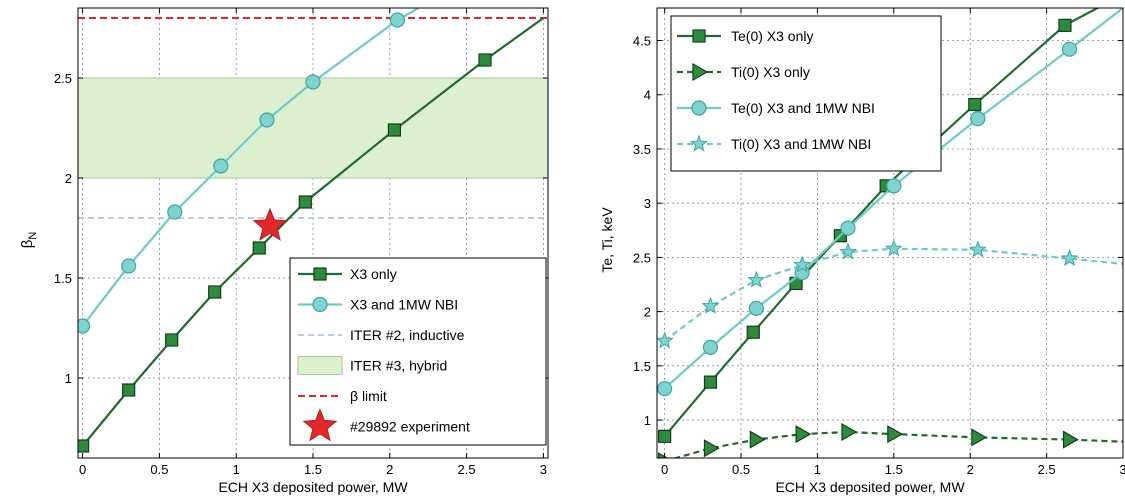  Describe the element at coordinates (1047, 469) in the screenshot. I see `right-x-tick-label: 2.5` at that location.